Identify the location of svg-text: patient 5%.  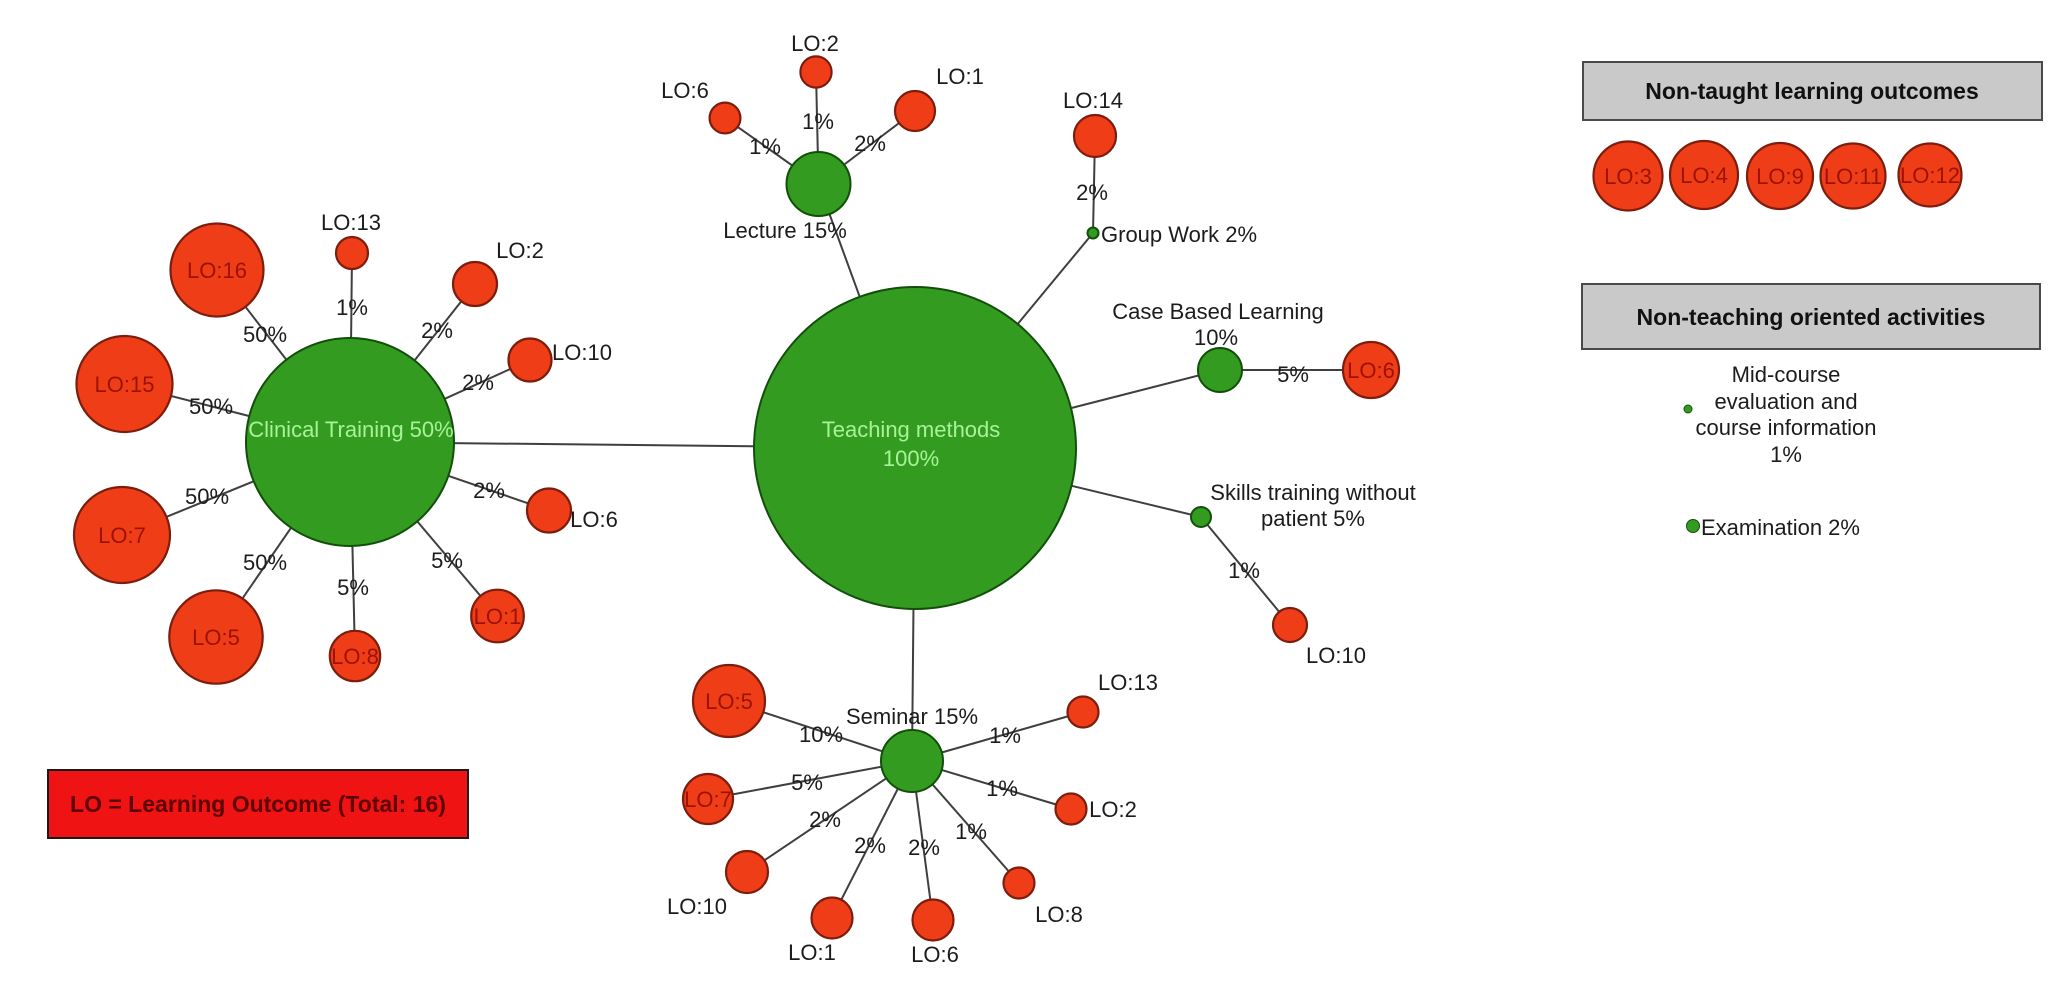
(1313, 518).